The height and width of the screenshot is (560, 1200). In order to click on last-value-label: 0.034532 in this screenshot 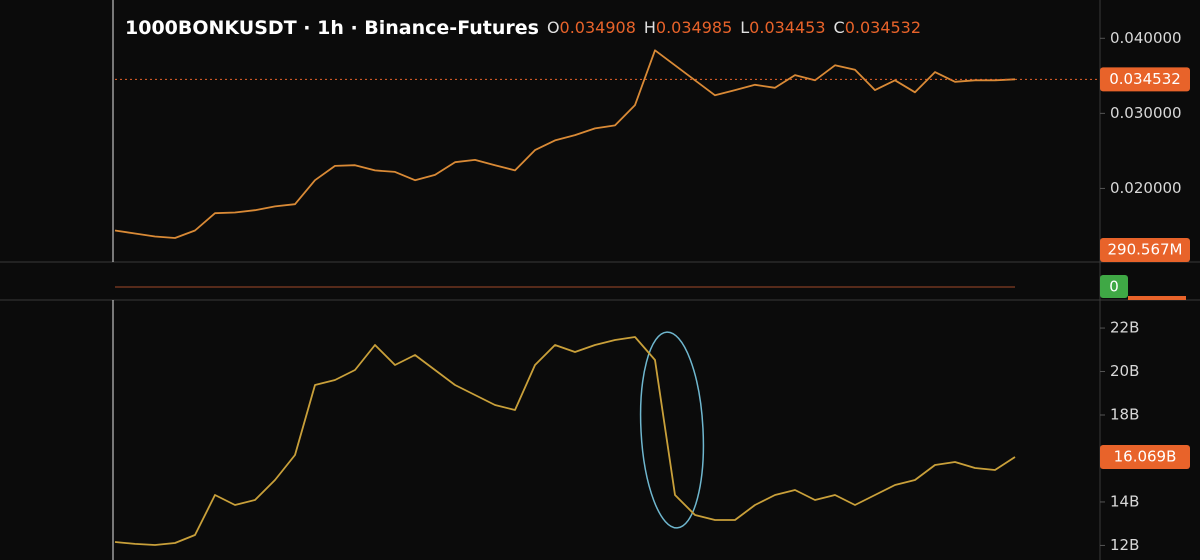, I will do `click(1145, 79)`.